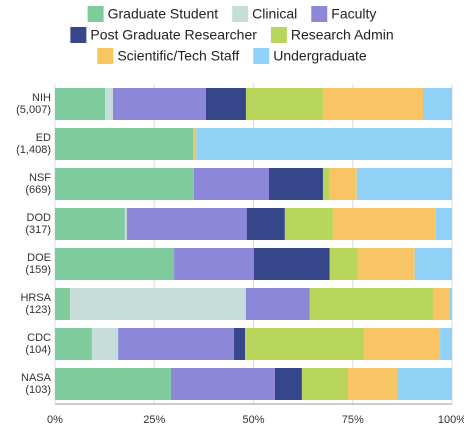 The width and height of the screenshot is (464, 432). What do you see at coordinates (39, 218) in the screenshot?
I see `category-label: DOD` at bounding box center [39, 218].